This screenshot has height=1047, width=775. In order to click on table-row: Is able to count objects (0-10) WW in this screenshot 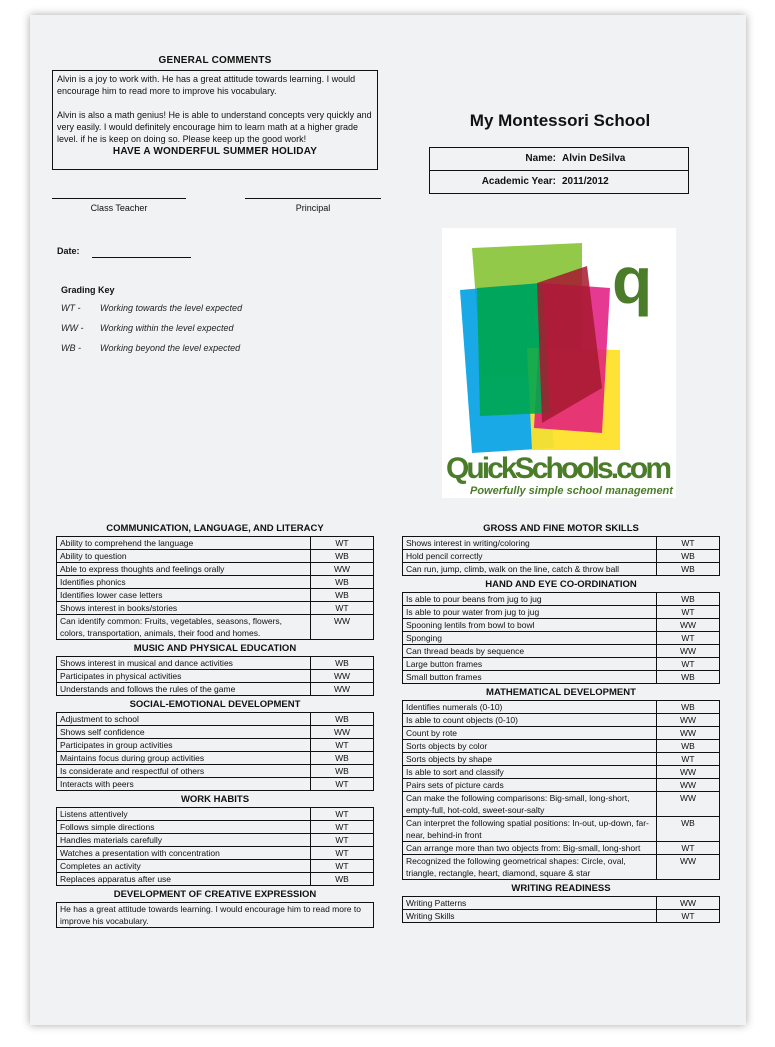, I will do `click(561, 720)`.